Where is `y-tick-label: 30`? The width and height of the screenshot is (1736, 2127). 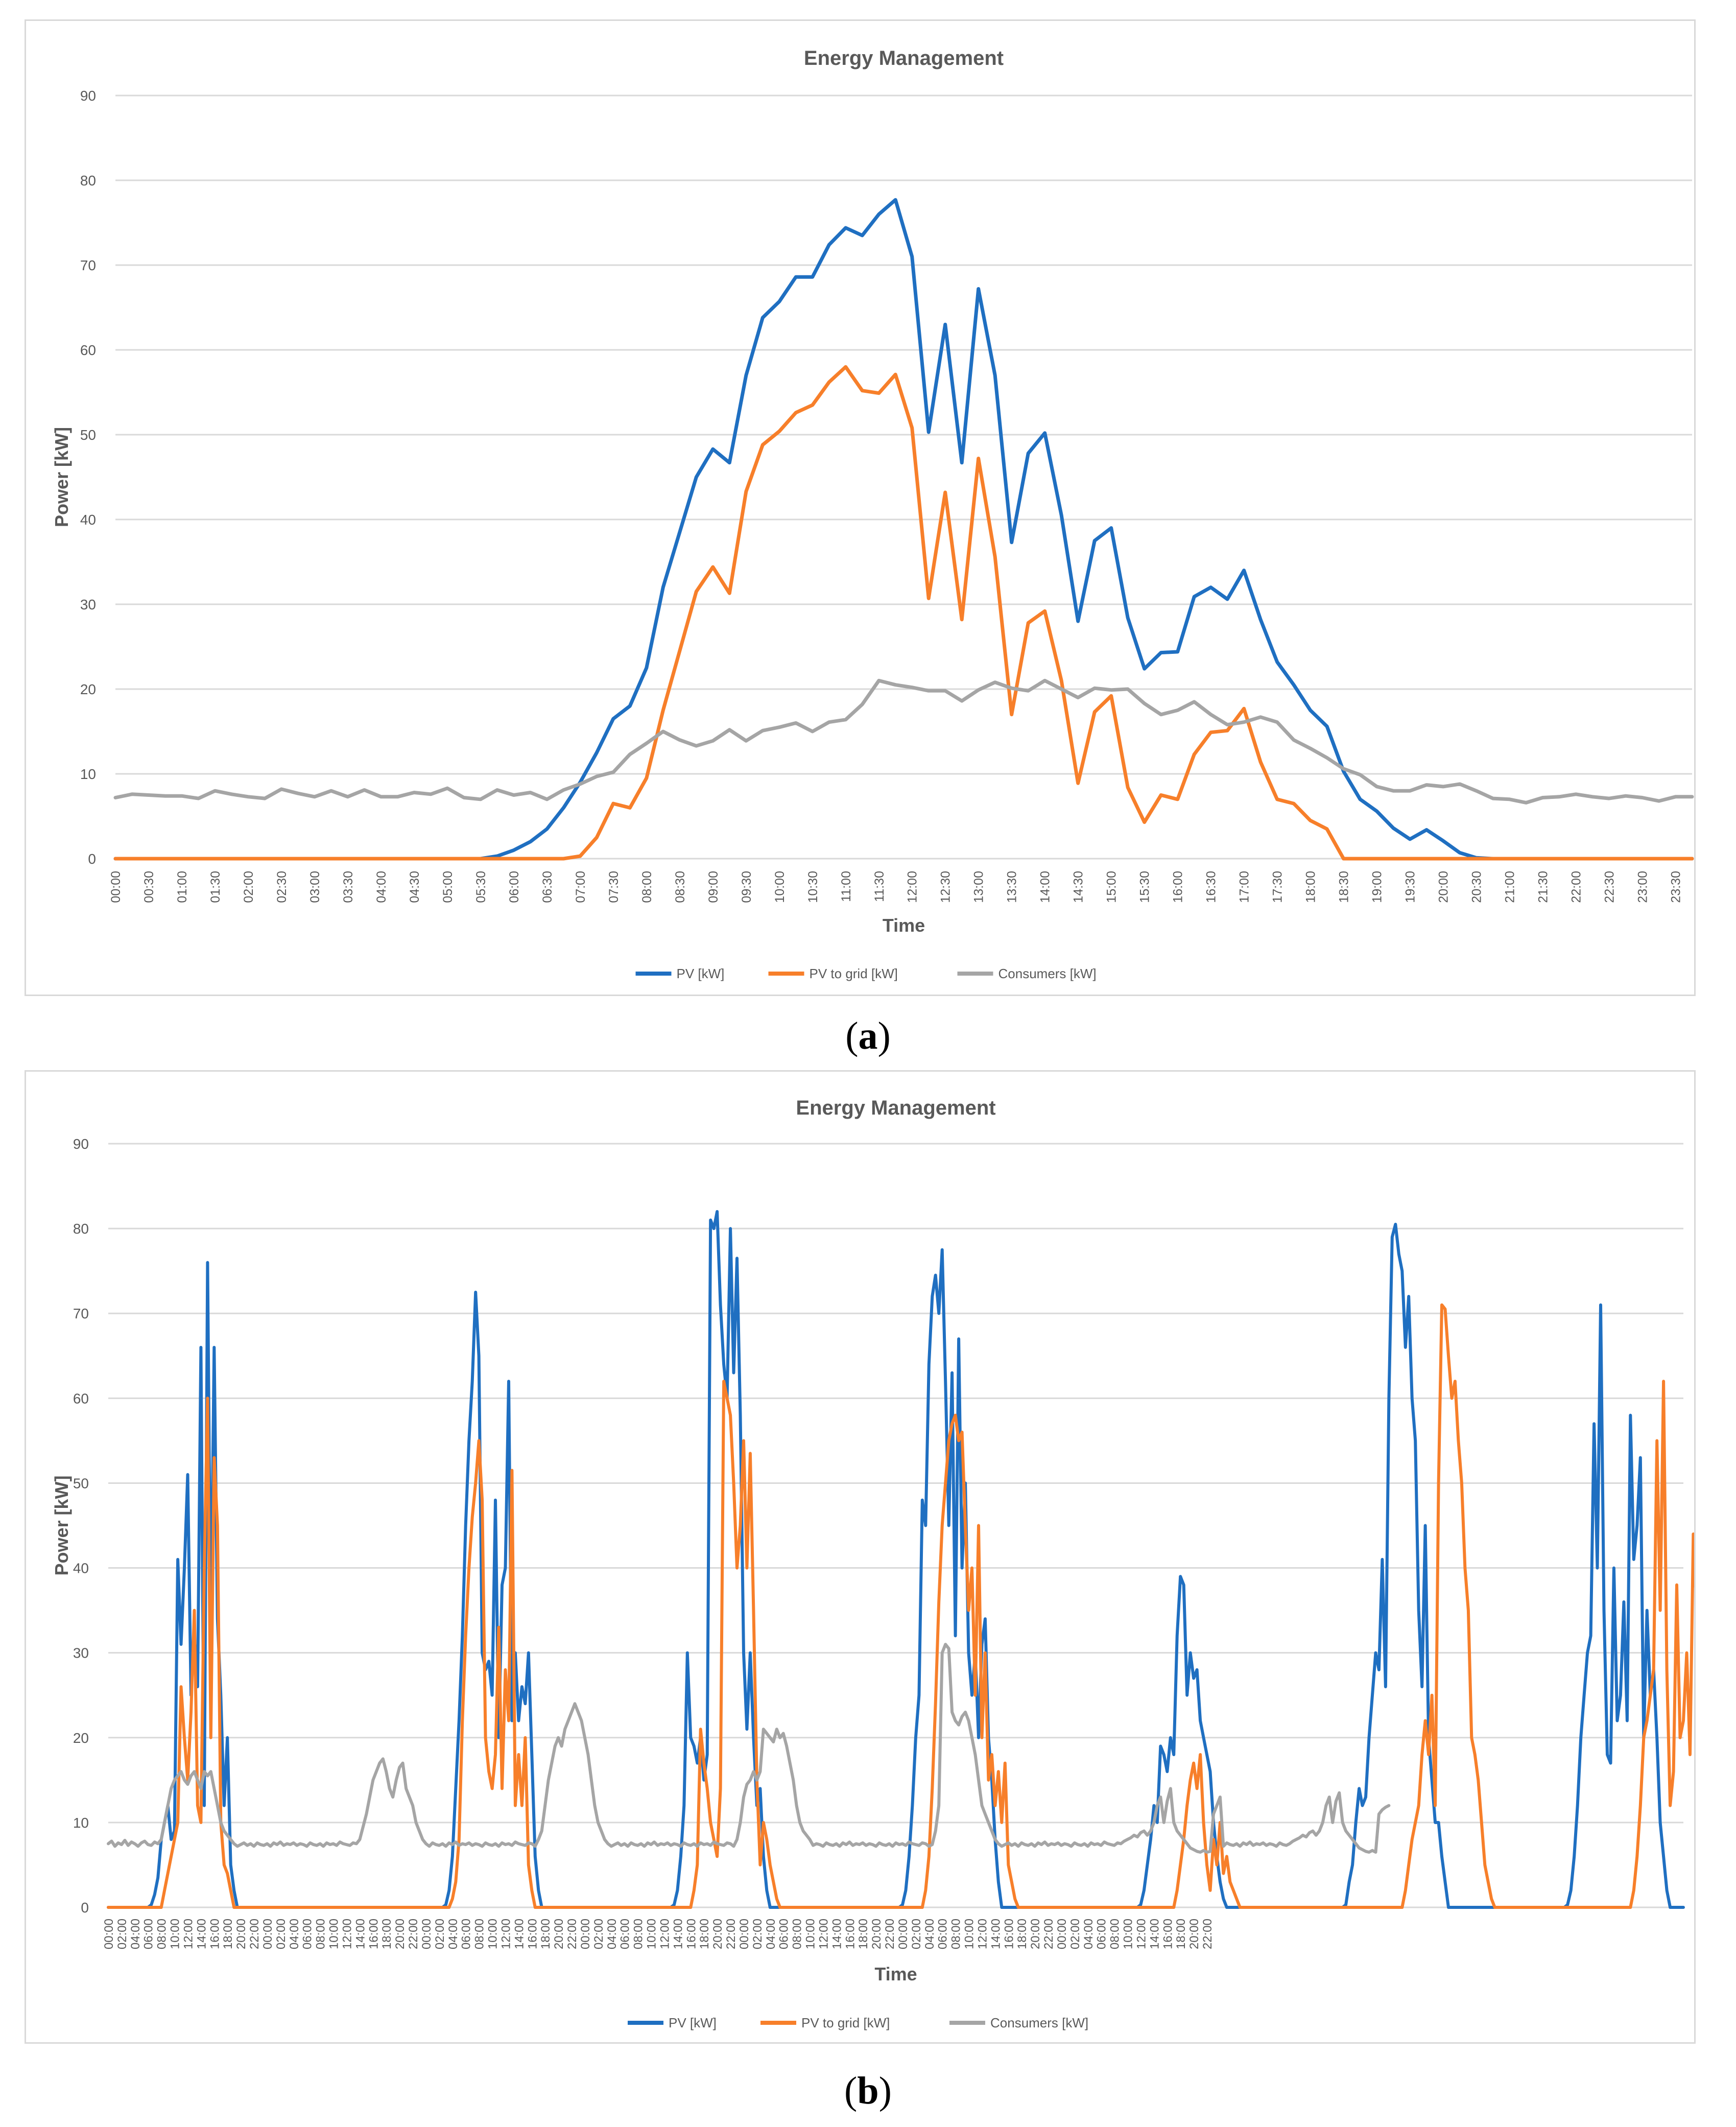 y-tick-label: 30 is located at coordinates (88, 605).